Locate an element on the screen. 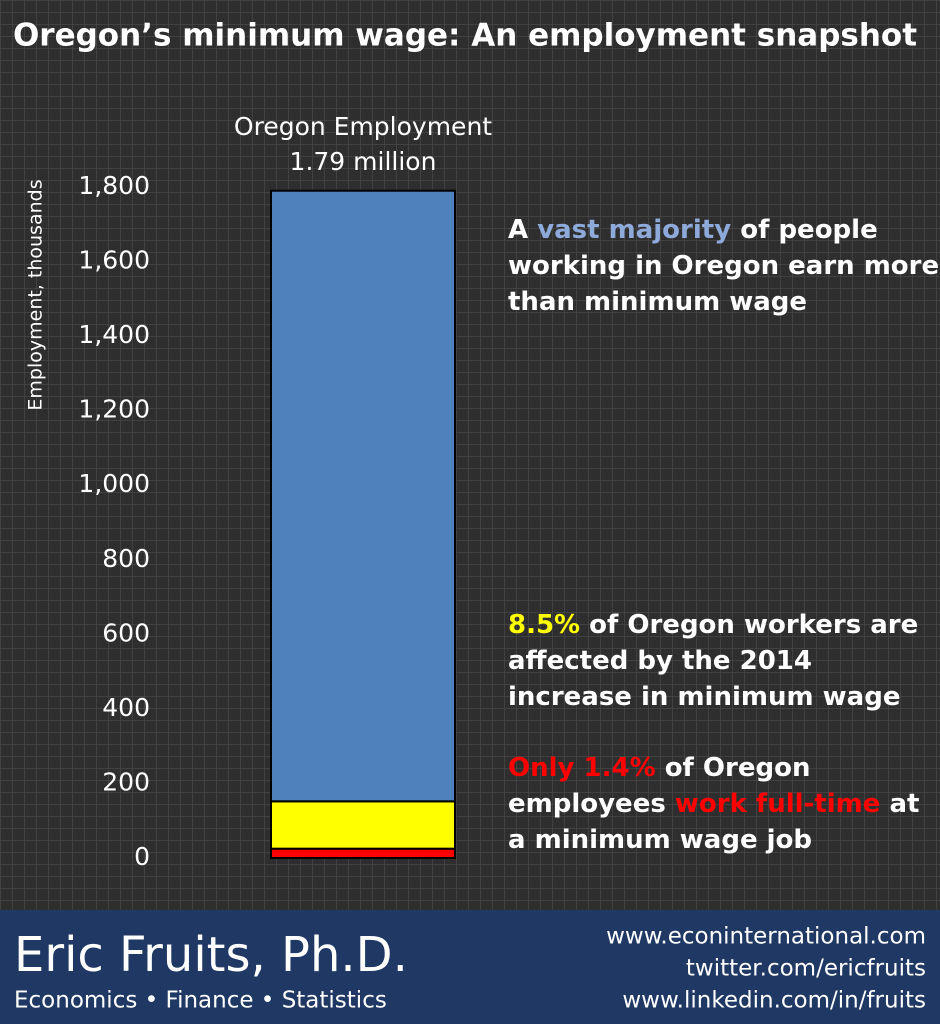 The height and width of the screenshot is (1024, 940). y-tick-label: 1,800 is located at coordinates (114, 185).